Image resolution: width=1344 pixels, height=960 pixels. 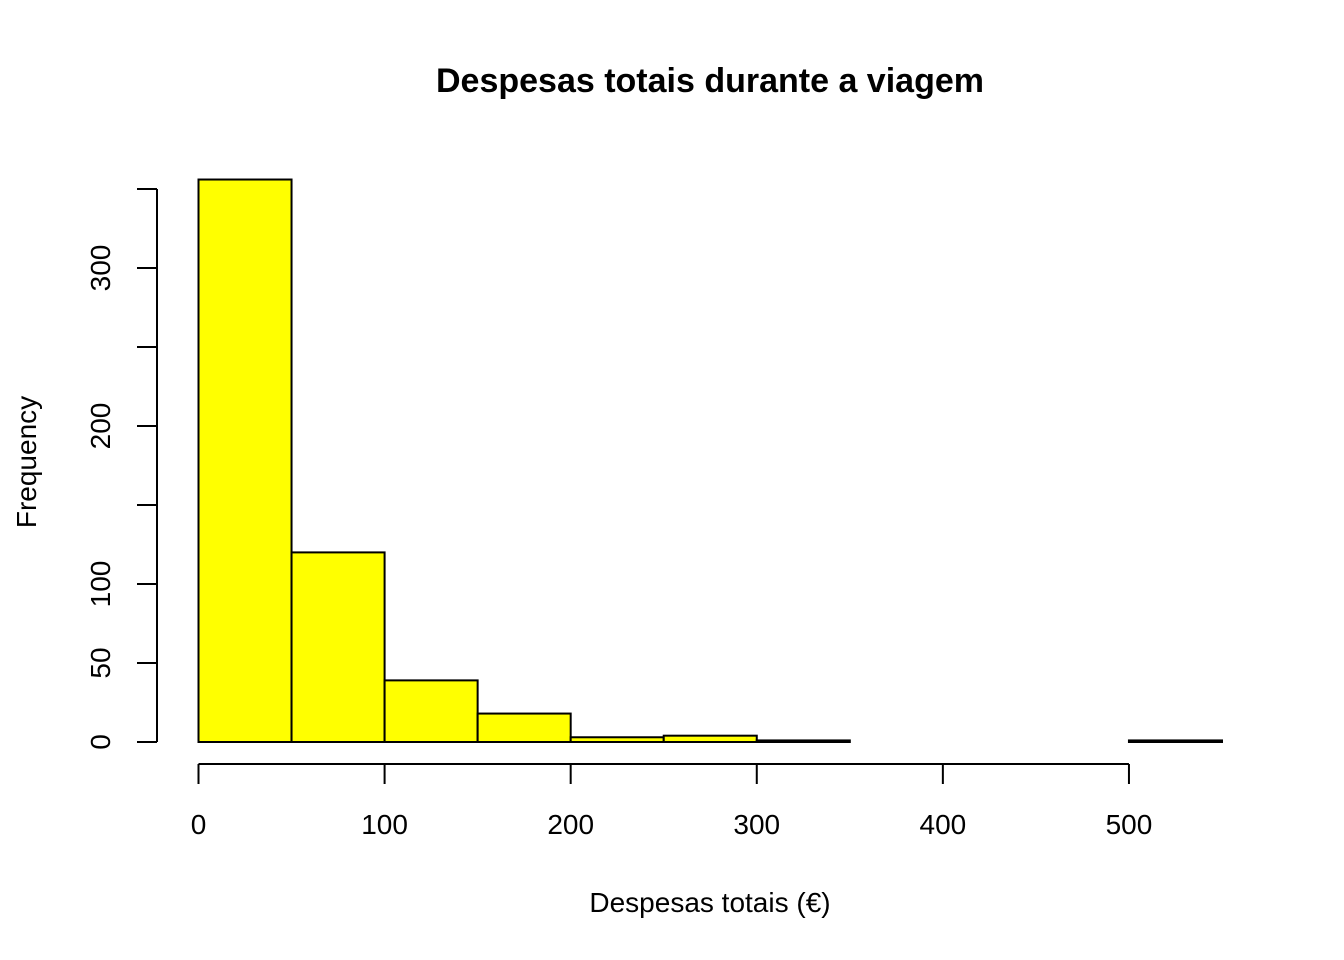 What do you see at coordinates (384, 824) in the screenshot?
I see `x-tick-label: 100` at bounding box center [384, 824].